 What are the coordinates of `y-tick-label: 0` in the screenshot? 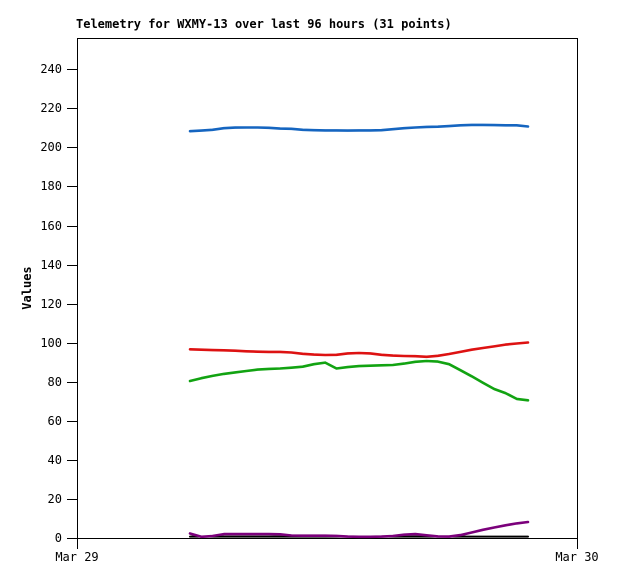 It's located at (58, 538).